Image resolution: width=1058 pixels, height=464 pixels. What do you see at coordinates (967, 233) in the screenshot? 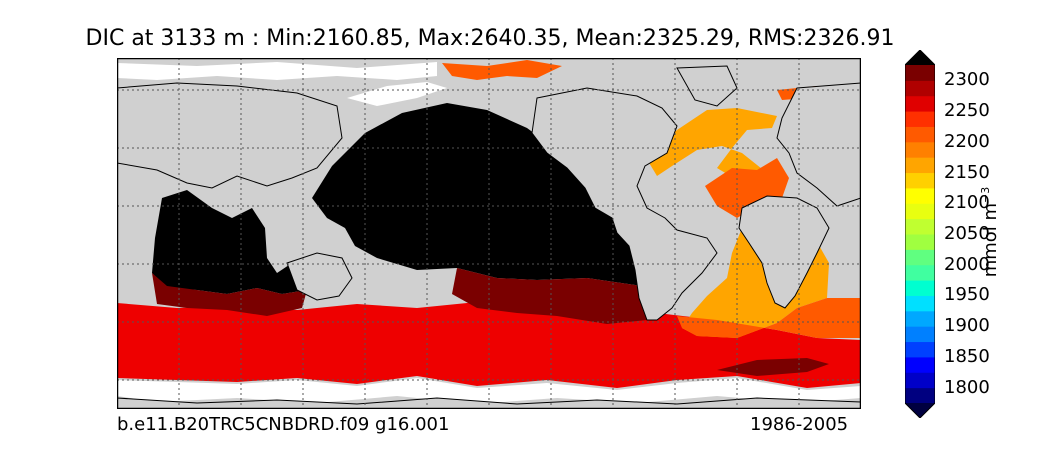
I see `colorbar-tick-label: 2050` at bounding box center [967, 233].